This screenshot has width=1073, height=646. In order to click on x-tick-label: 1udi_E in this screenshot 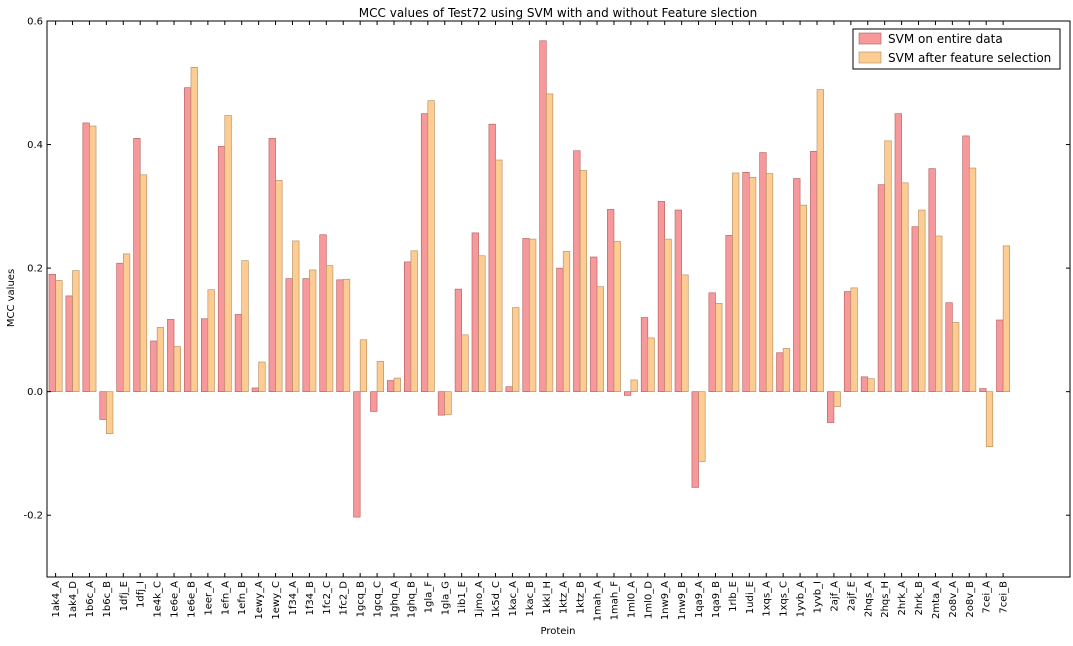, I will do `click(750, 597)`.